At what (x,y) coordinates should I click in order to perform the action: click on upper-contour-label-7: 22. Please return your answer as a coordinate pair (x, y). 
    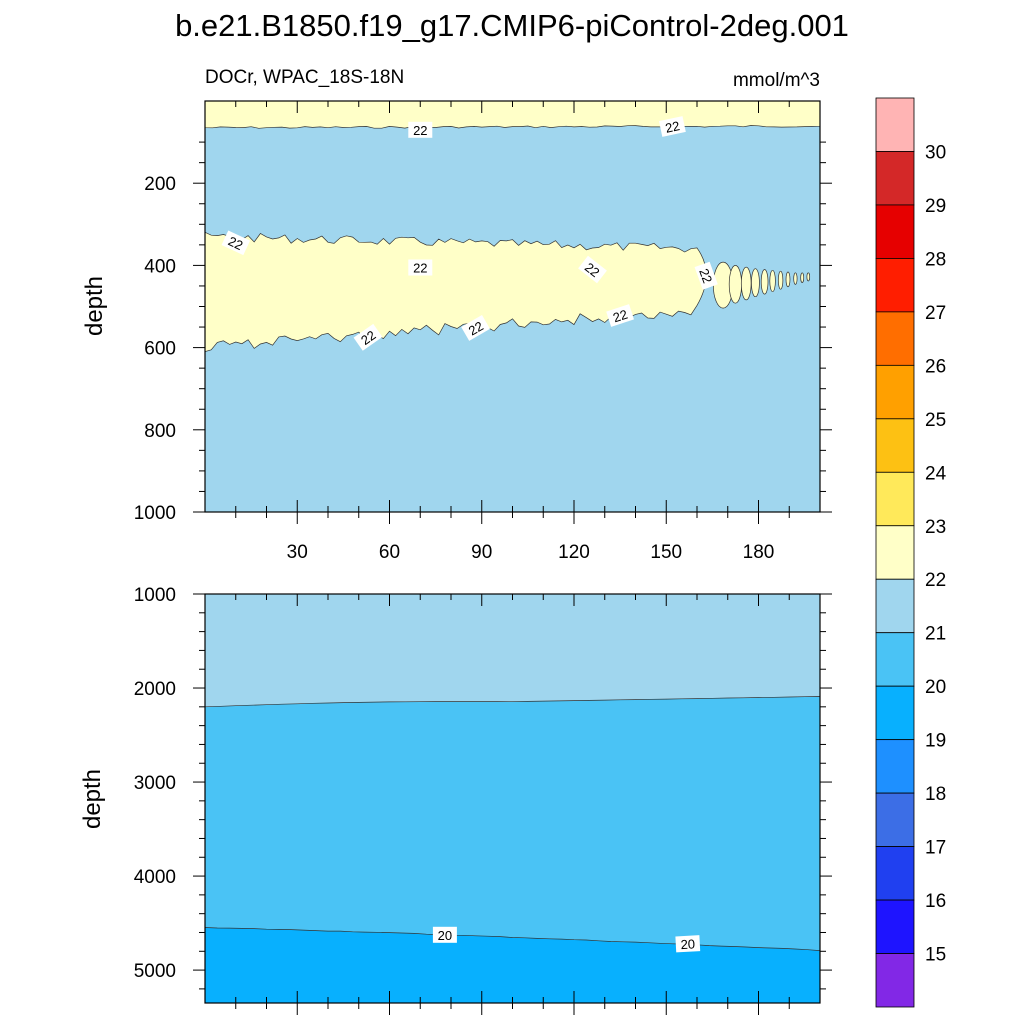
    Looking at the image, I should click on (368, 337).